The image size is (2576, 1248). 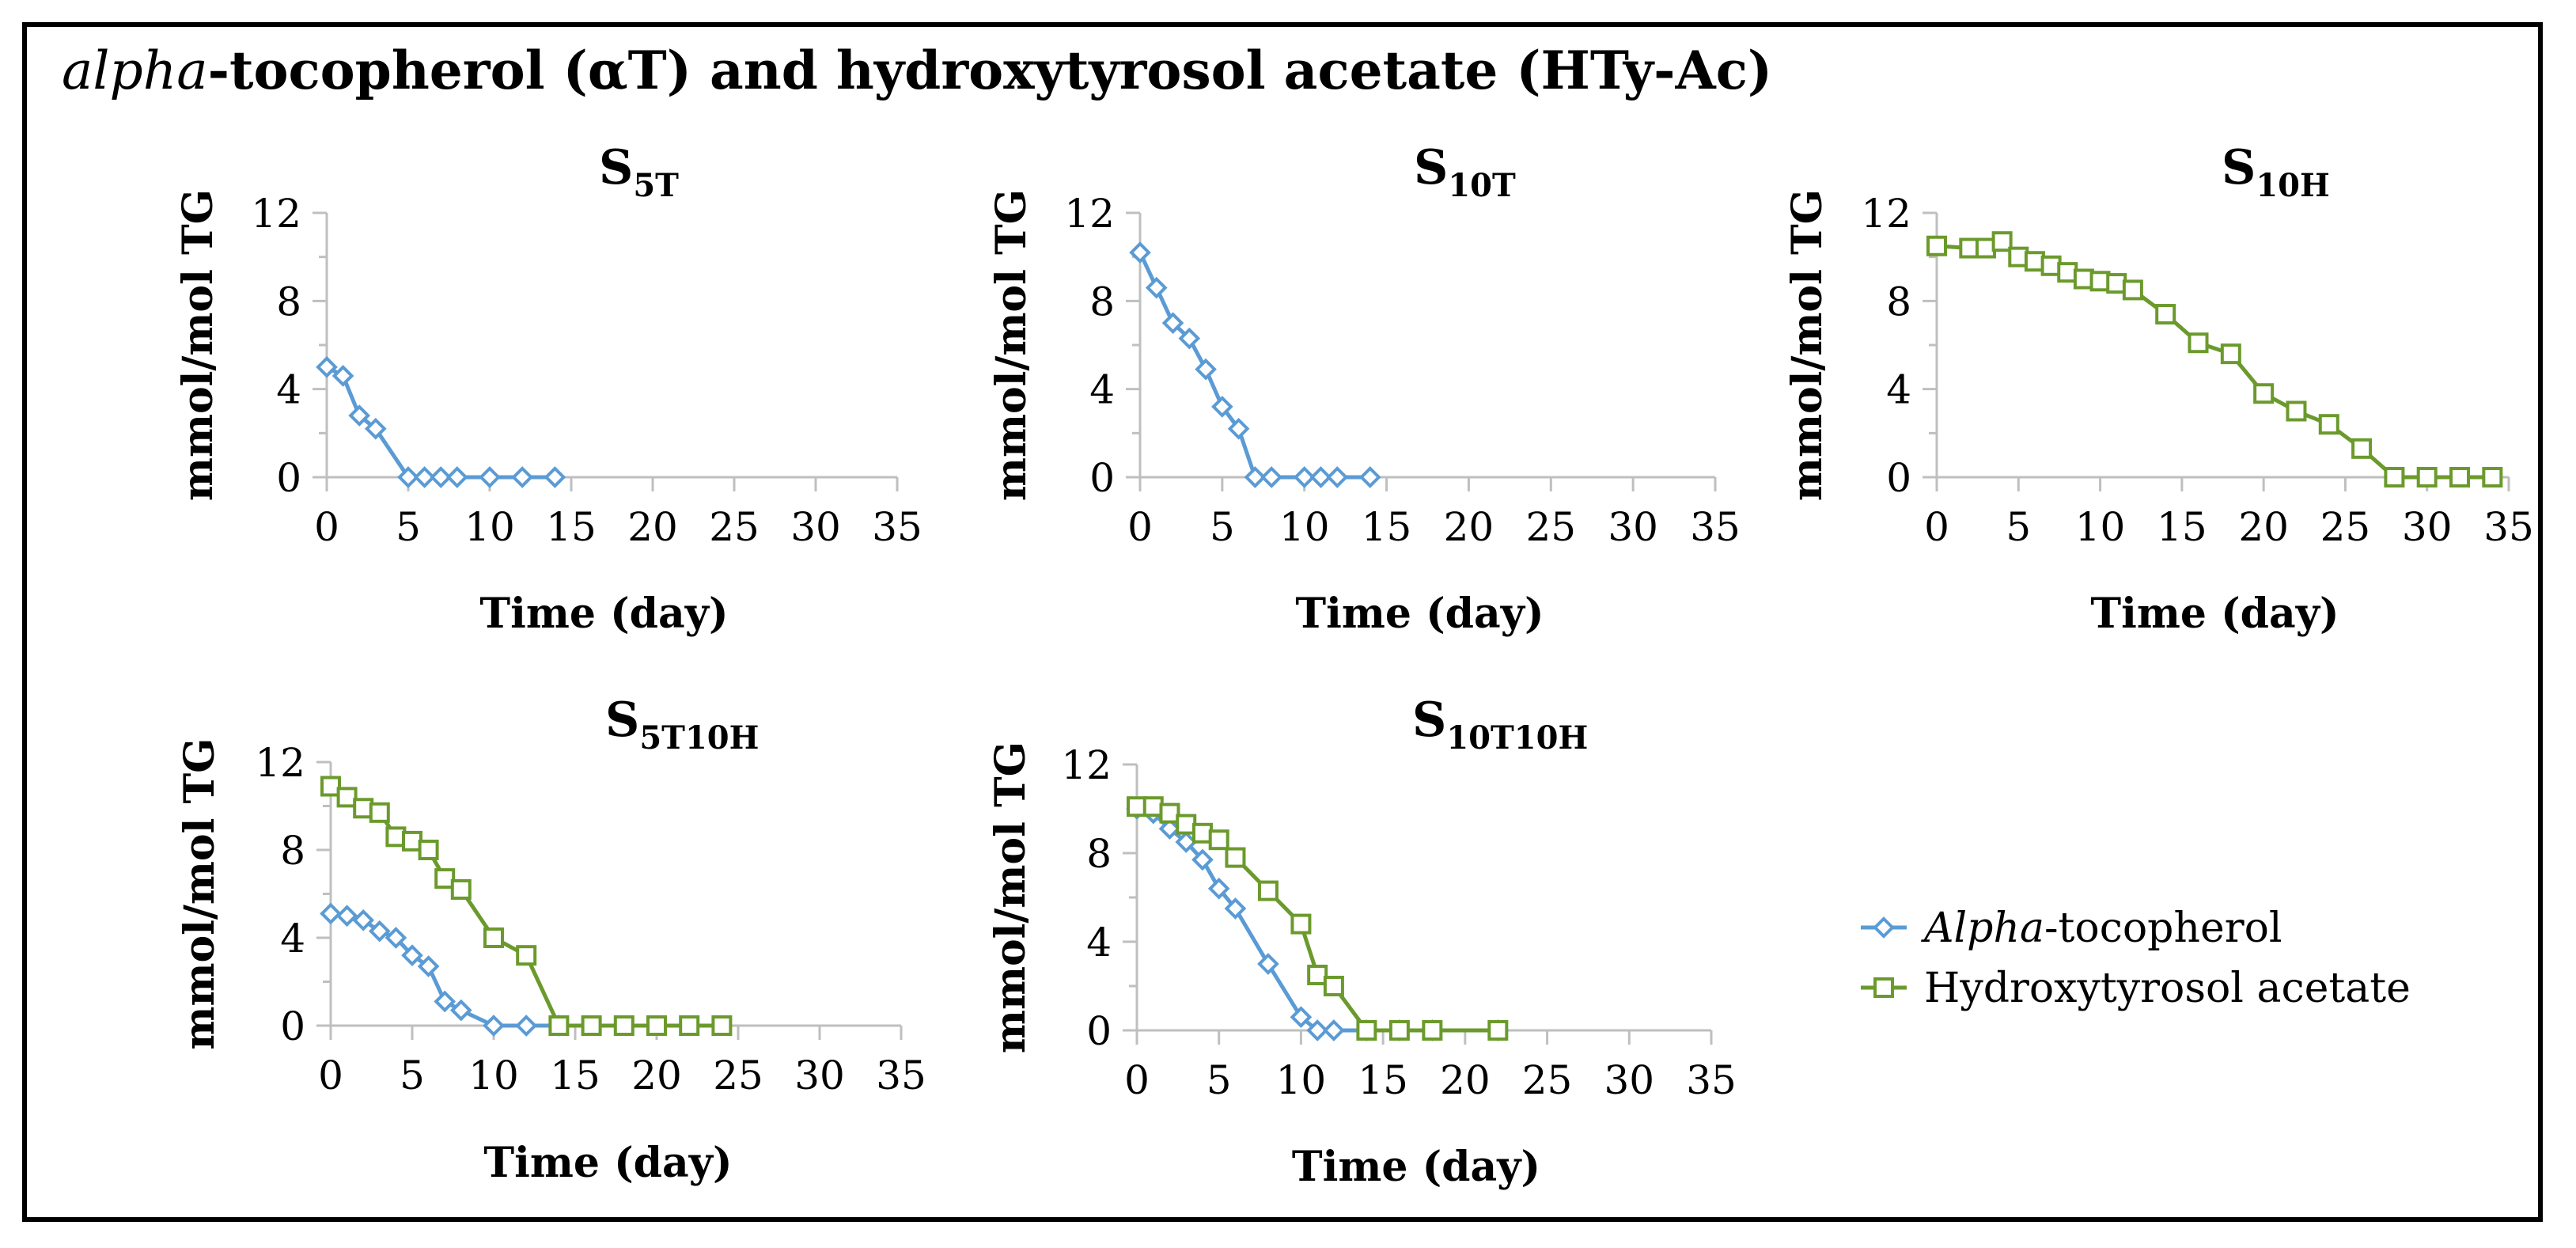 I want to click on legend-marker-square, so click(x=1883, y=988).